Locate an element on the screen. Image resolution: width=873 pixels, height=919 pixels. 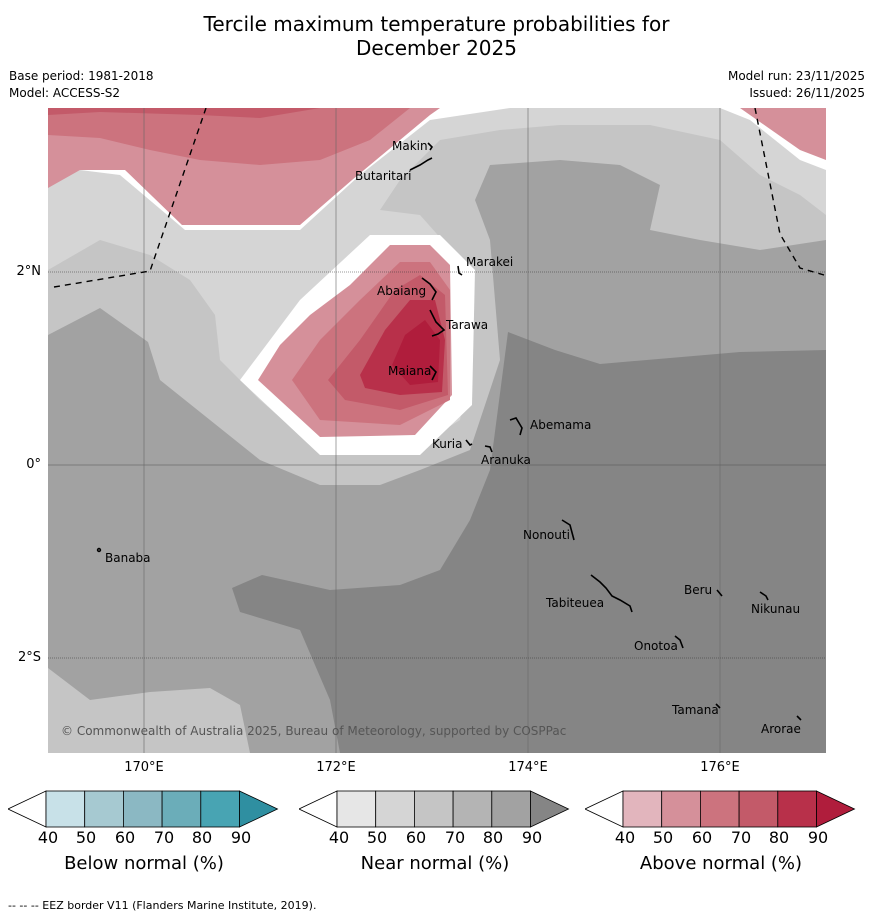
lon-label-176: 176°E is located at coordinates (720, 767).